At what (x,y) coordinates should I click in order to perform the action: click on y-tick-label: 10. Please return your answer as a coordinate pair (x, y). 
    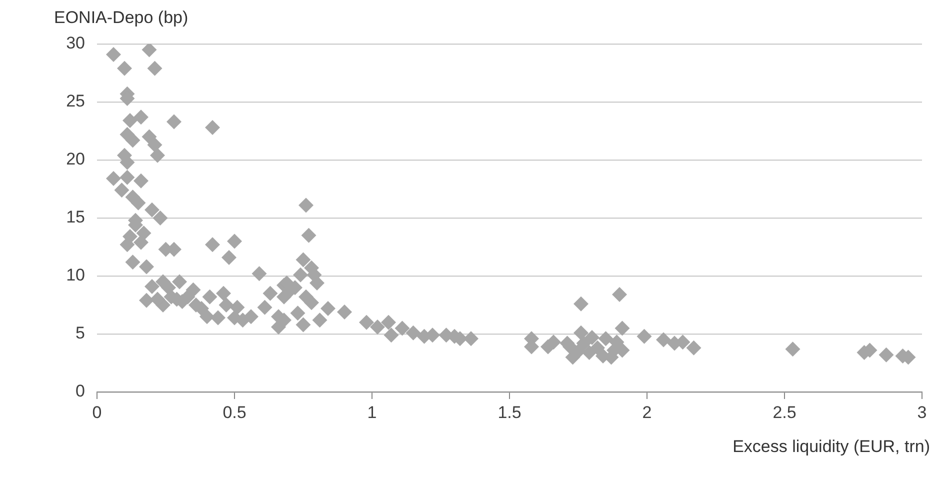
    Looking at the image, I should click on (75, 275).